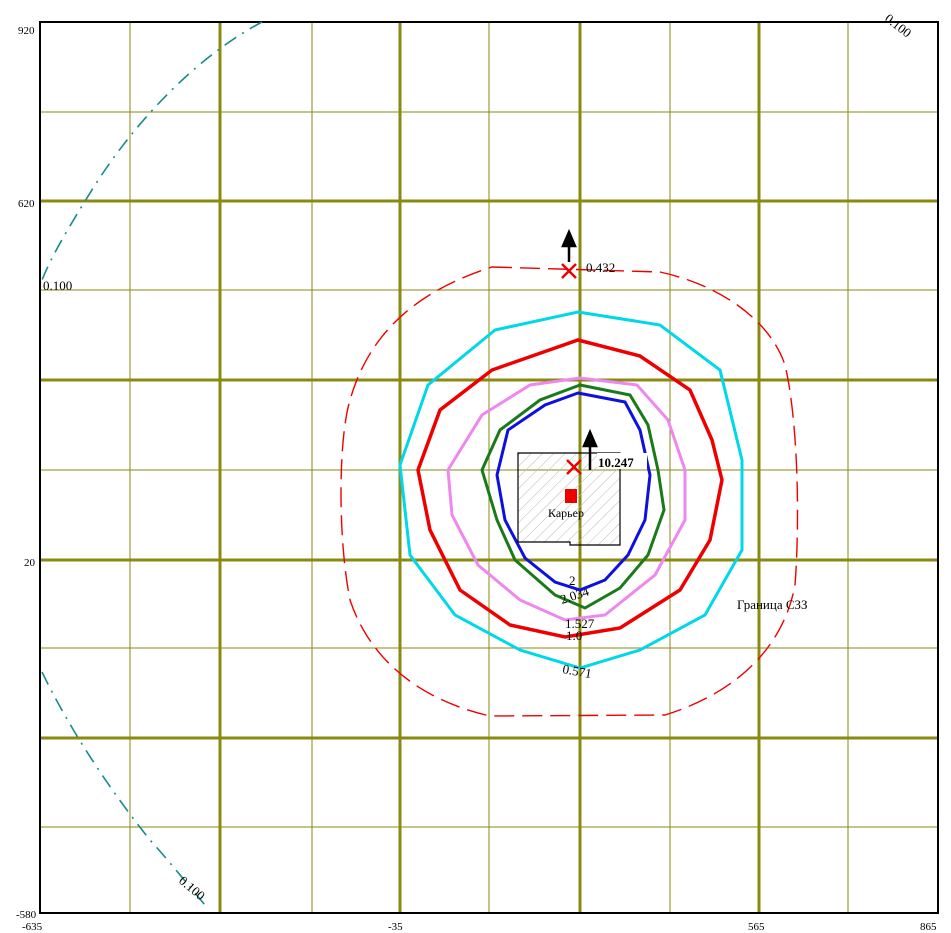  What do you see at coordinates (26, 204) in the screenshot?
I see `y-tick-620: 620` at bounding box center [26, 204].